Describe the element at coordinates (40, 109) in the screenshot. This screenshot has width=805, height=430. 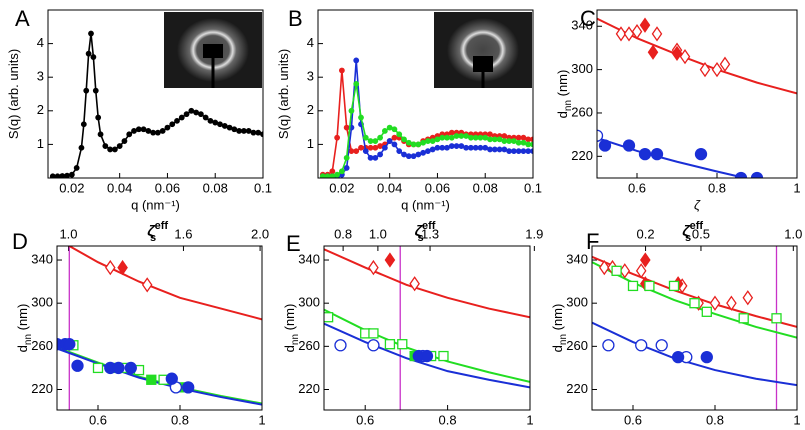
I see `y-tick-label: 2` at that location.